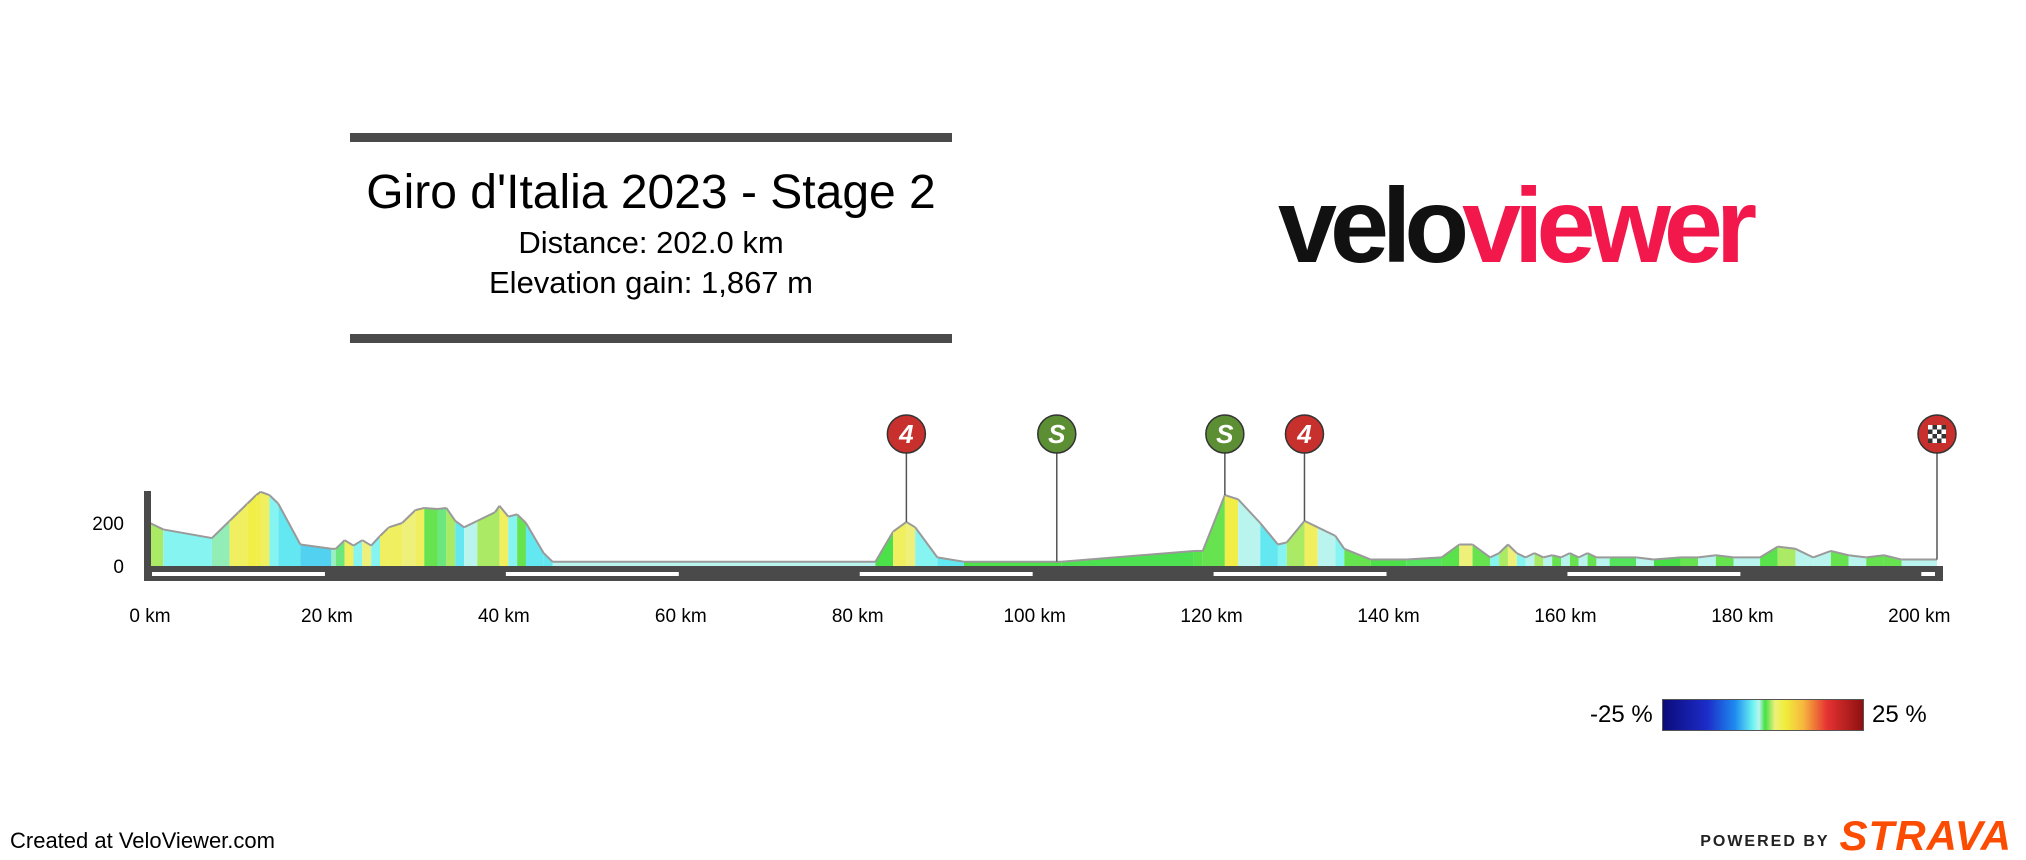  Describe the element at coordinates (858, 616) in the screenshot. I see `x-tick-label: 80 km` at that location.